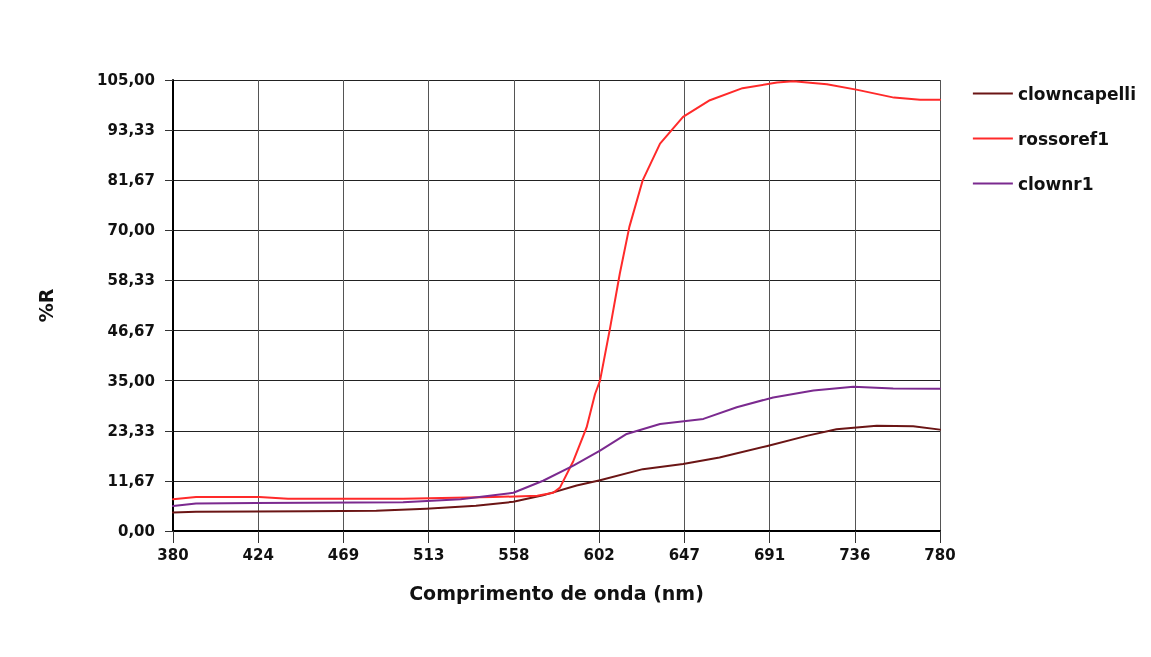 This screenshot has height=657, width=1151. What do you see at coordinates (429, 554) in the screenshot?
I see `x-tick-label: 513` at bounding box center [429, 554].